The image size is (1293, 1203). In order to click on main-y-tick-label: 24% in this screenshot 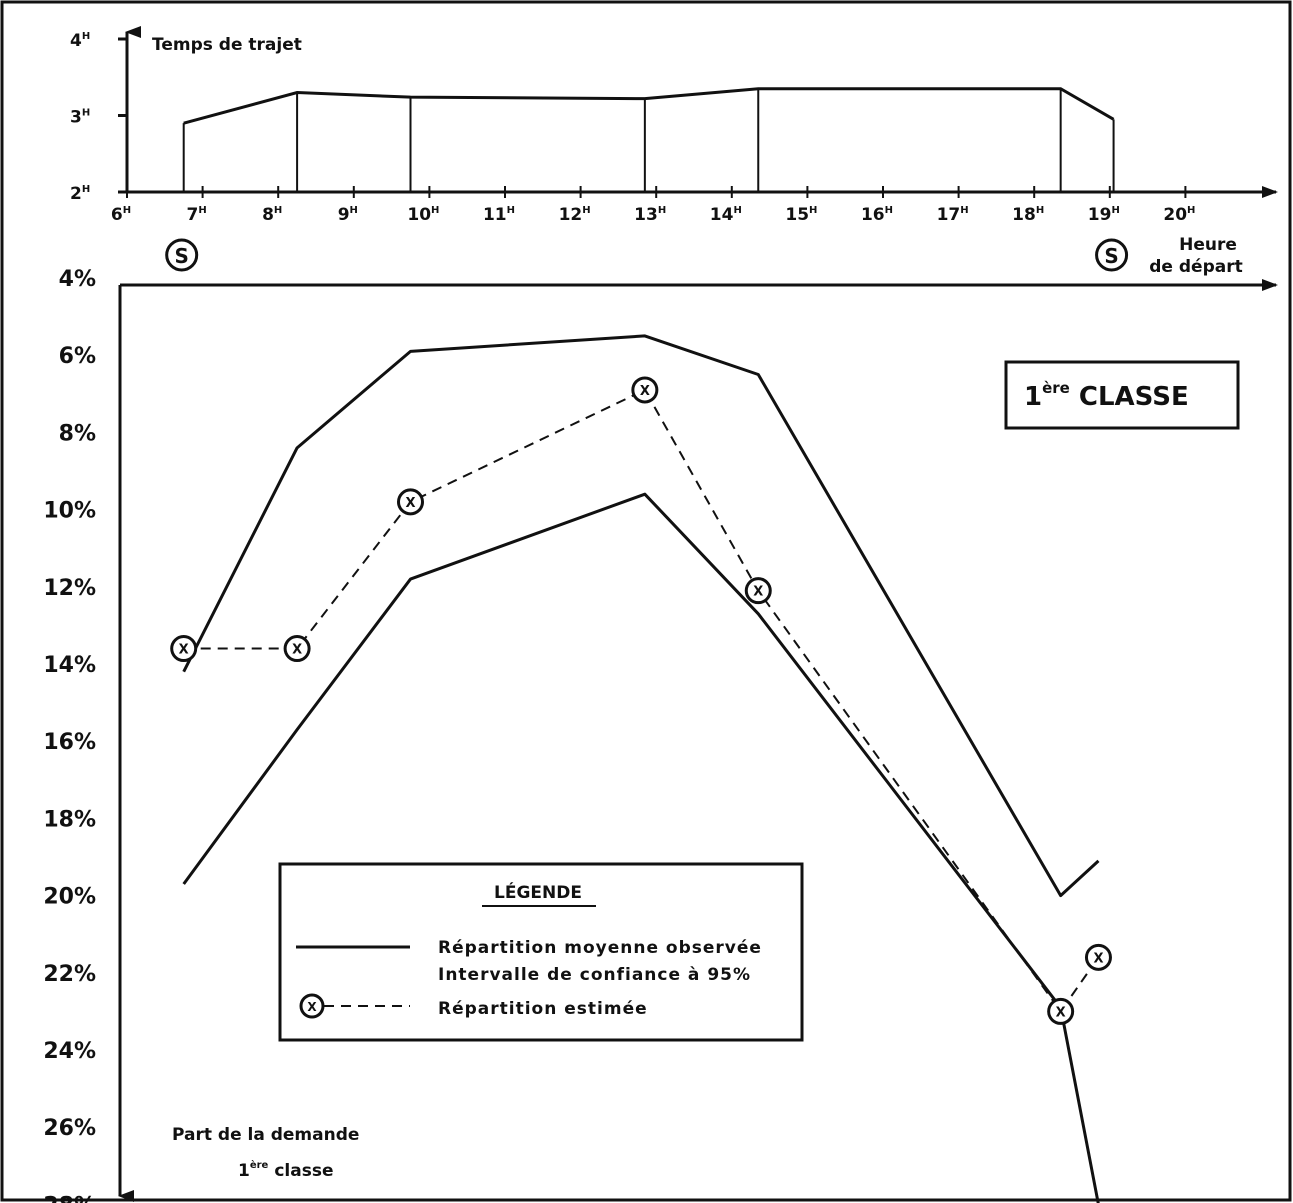, I will do `click(69, 1051)`.